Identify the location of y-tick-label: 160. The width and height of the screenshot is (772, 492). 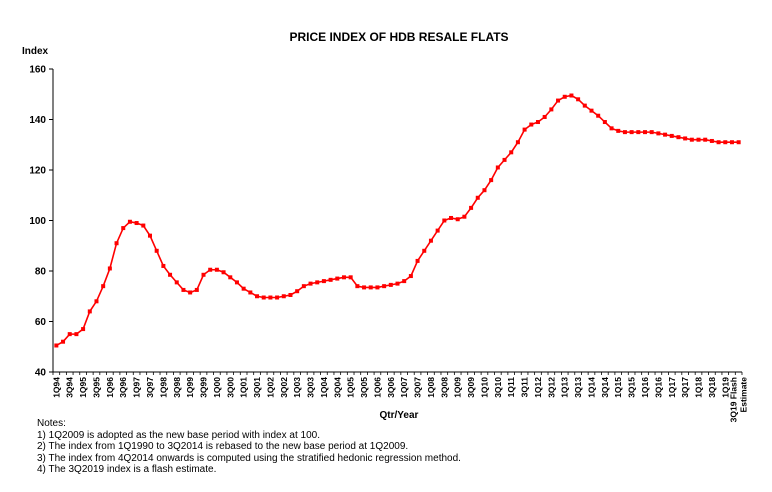
(37, 70).